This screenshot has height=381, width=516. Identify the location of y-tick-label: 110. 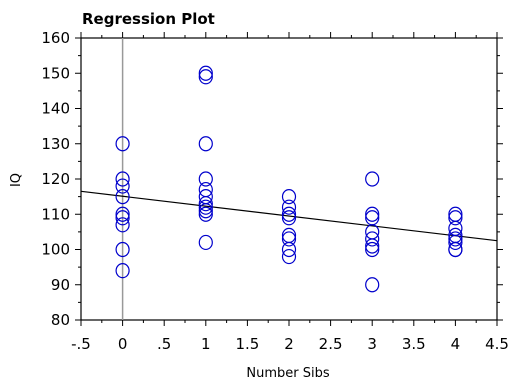
(55, 214).